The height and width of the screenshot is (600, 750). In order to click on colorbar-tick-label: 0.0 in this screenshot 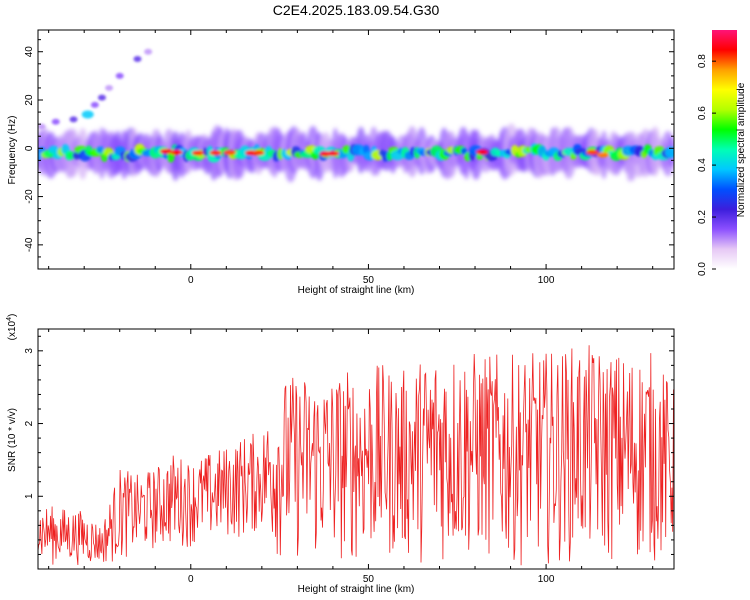, I will do `click(702, 269)`.